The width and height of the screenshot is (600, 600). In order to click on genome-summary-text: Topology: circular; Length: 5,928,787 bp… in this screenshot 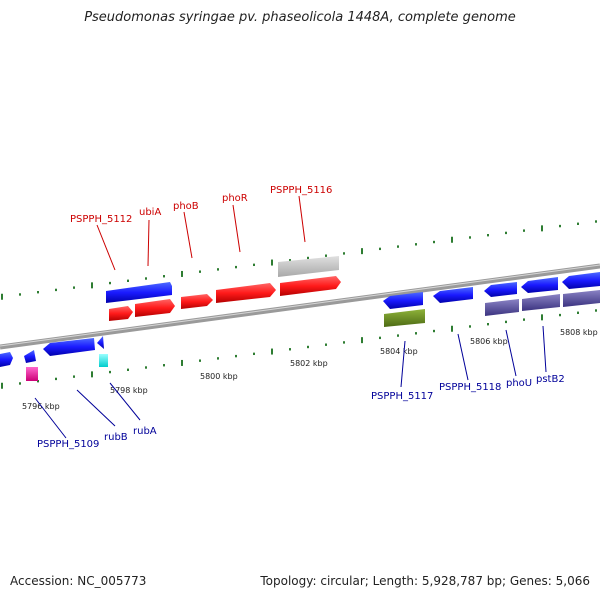, I will do `click(425, 581)`.